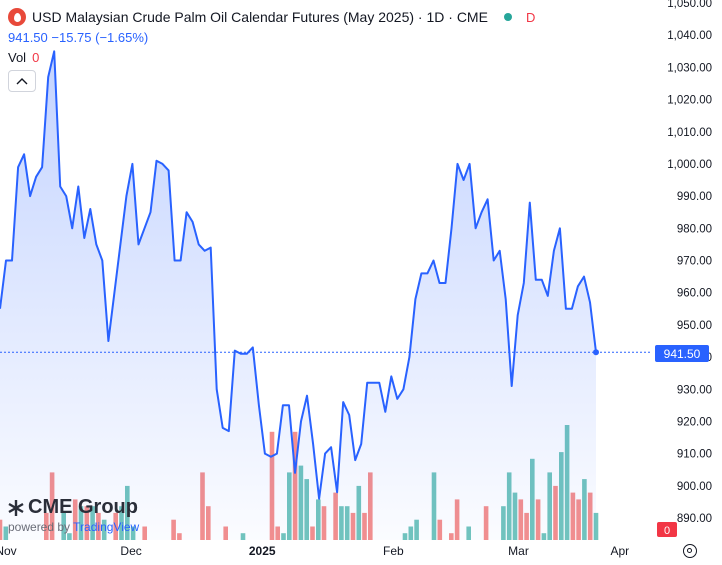  I want to click on watermark: CME Group powered by TradingView, so click(73, 515).